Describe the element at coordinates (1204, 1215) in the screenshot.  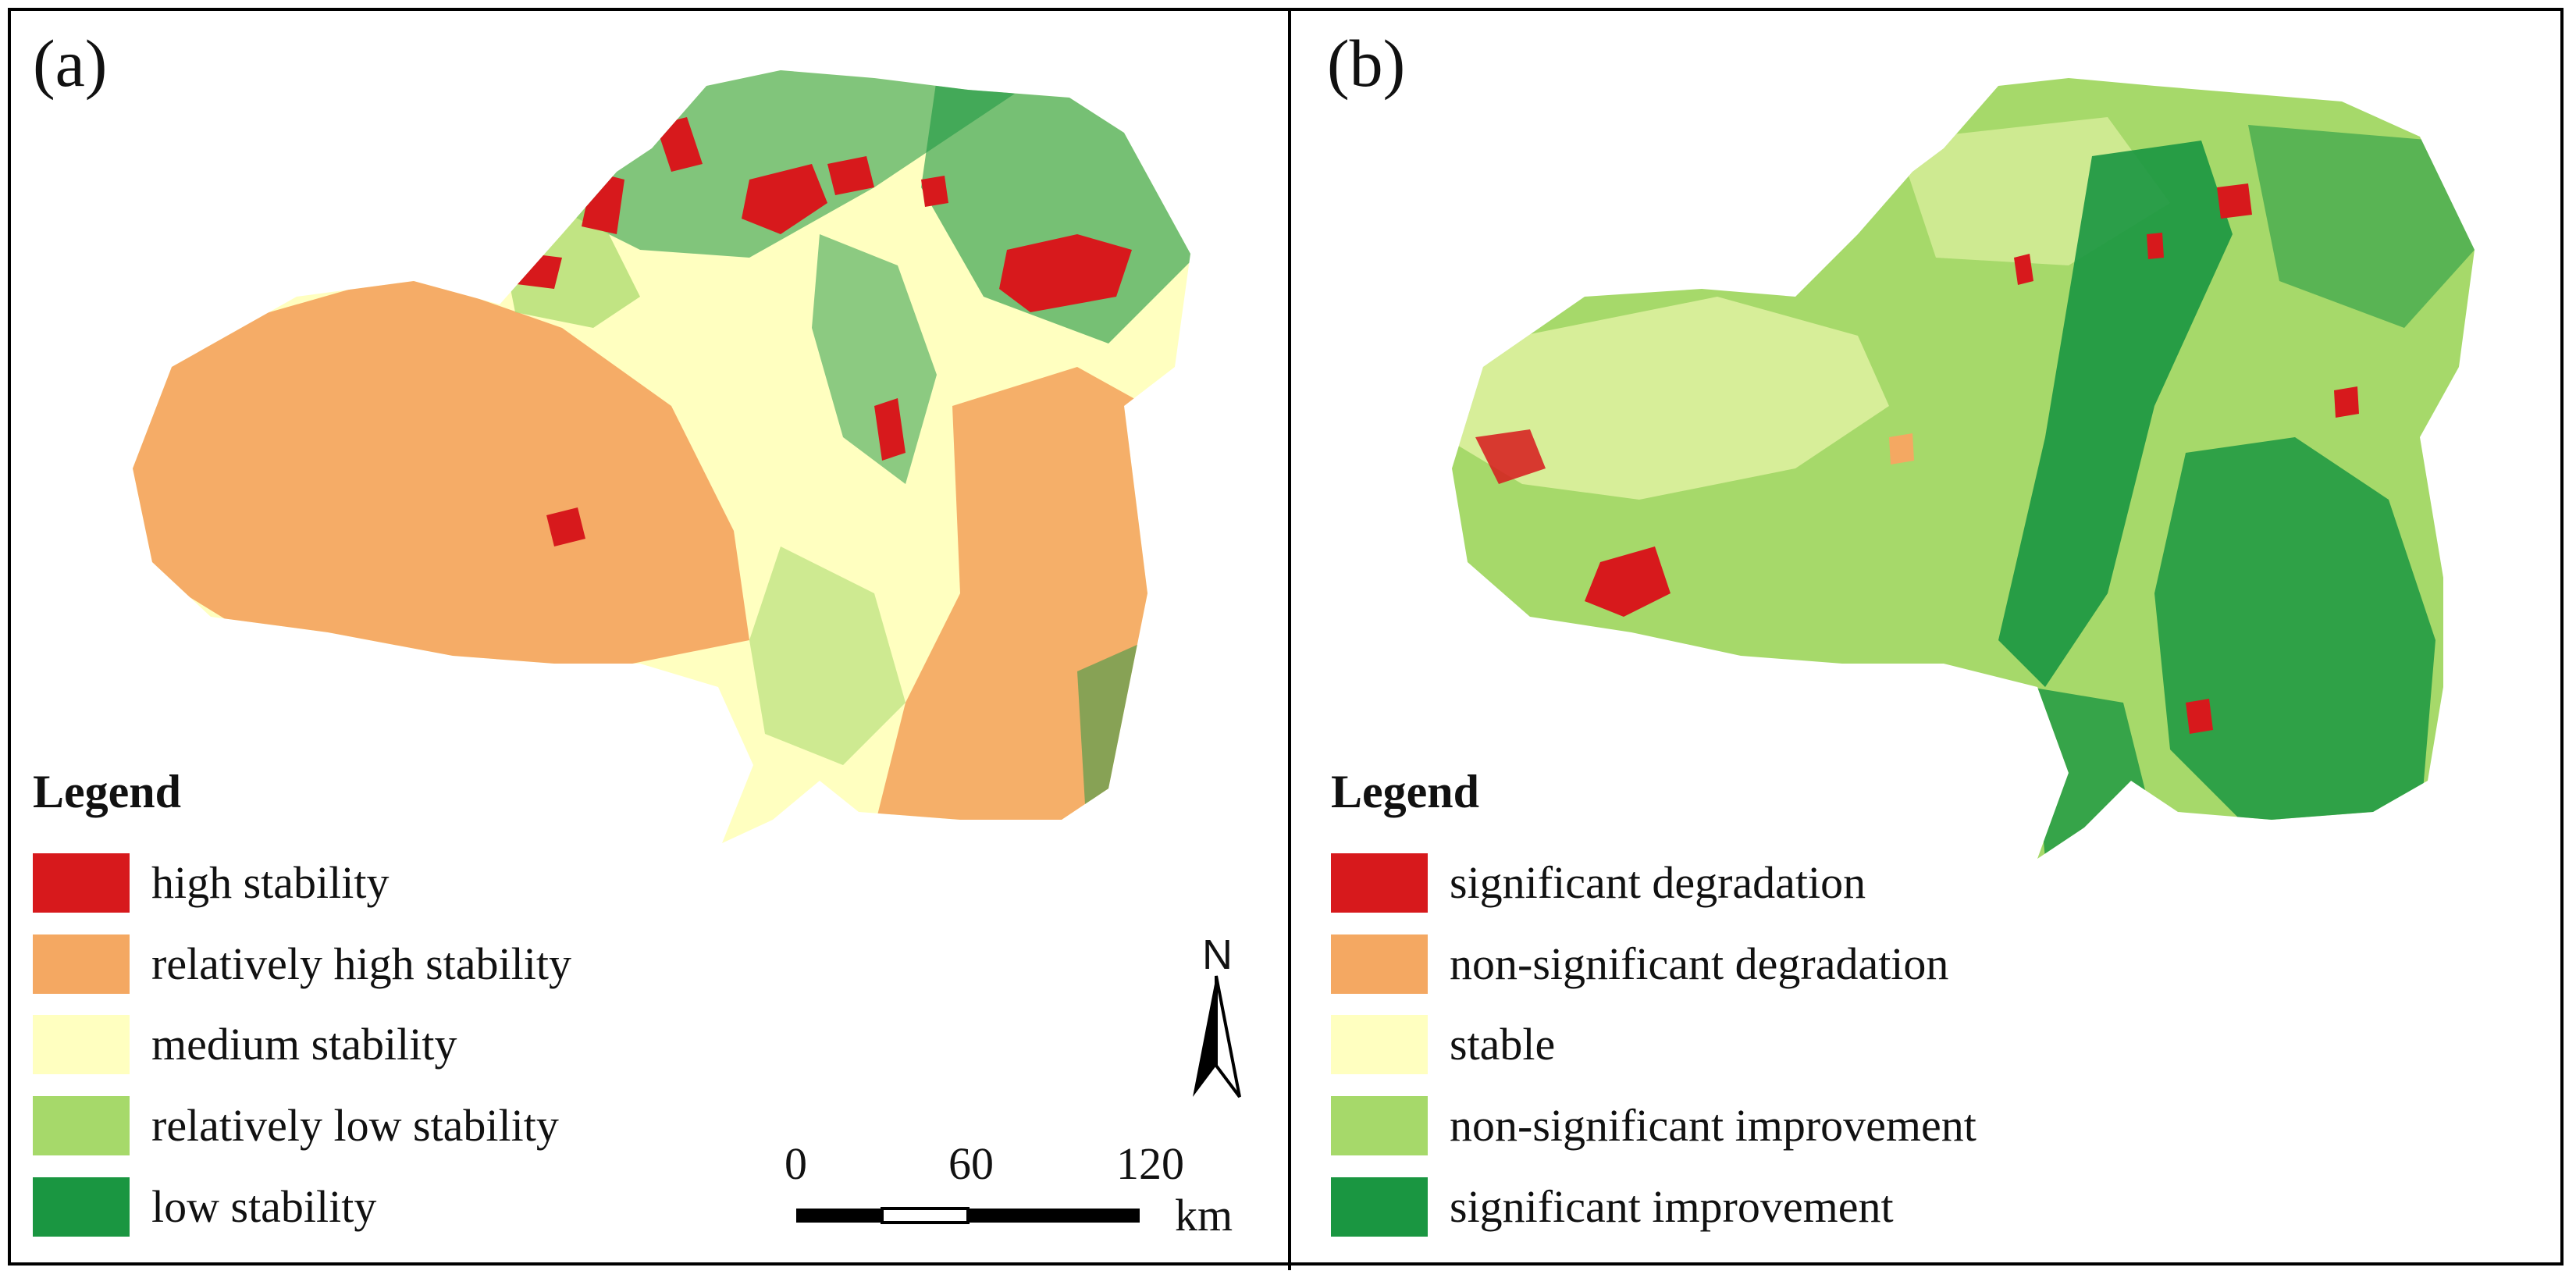
I see `scale-unit: km` at that location.